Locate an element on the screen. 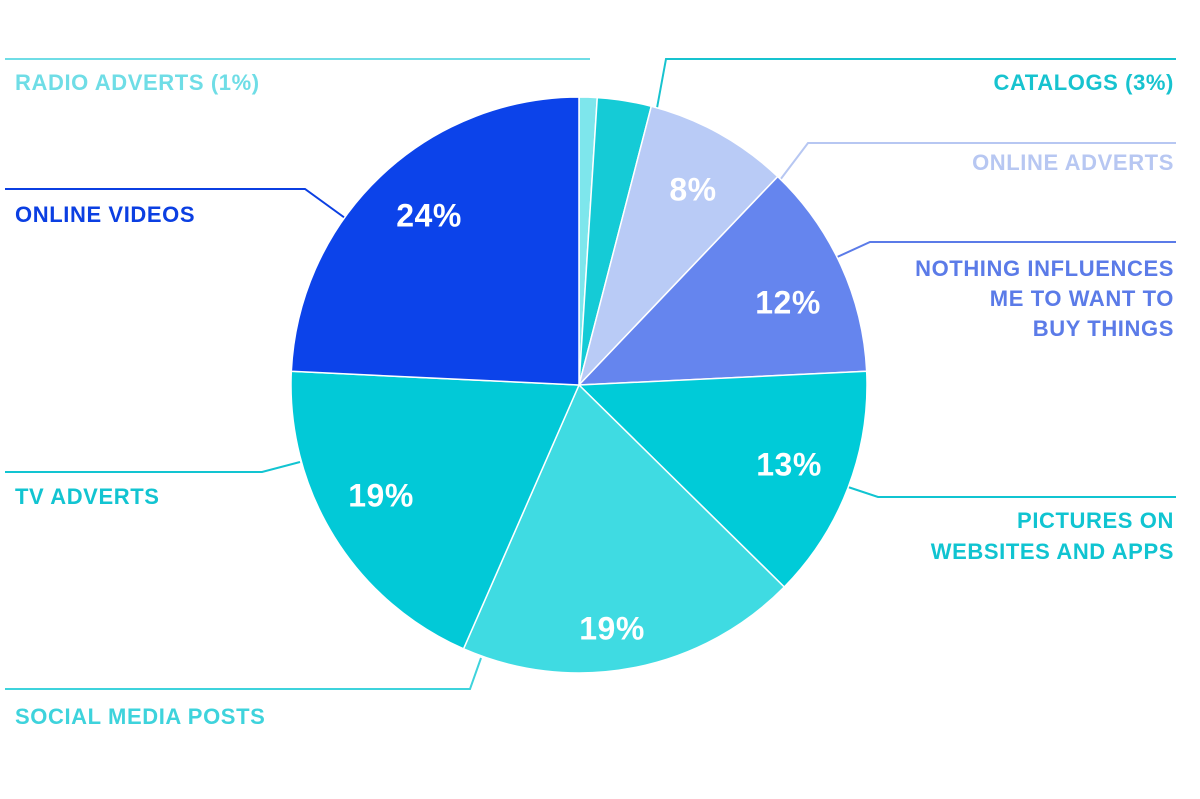 This screenshot has height=799, width=1200. pie-slice-social-media-posts is located at coordinates (624, 529).